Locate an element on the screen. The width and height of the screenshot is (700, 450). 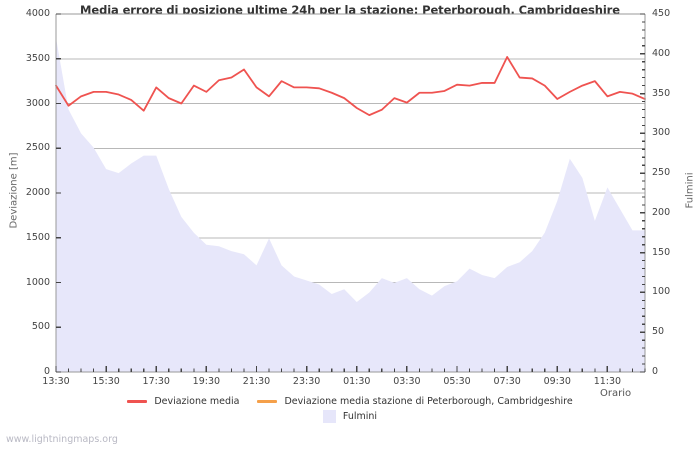
legend-row-secondary: Fulmini is located at coordinates (350, 416).